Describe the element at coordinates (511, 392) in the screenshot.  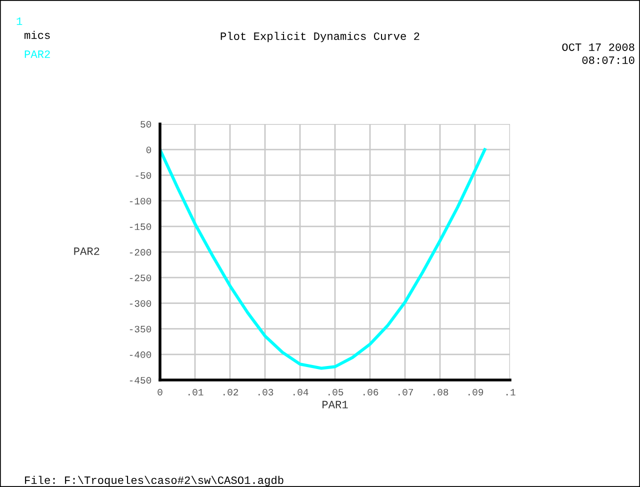
I see `x-tick-label: .1` at that location.